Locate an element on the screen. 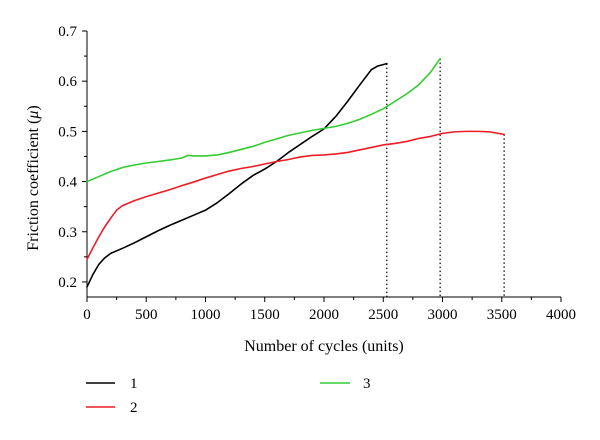  end-markers is located at coordinates (445, 177).